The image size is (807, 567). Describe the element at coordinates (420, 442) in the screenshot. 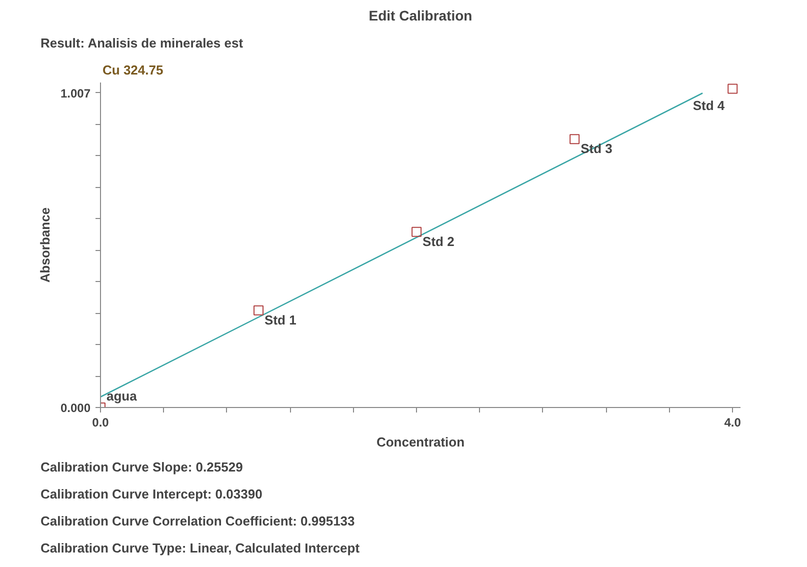

I see `x-axis-title: Concentration` at that location.